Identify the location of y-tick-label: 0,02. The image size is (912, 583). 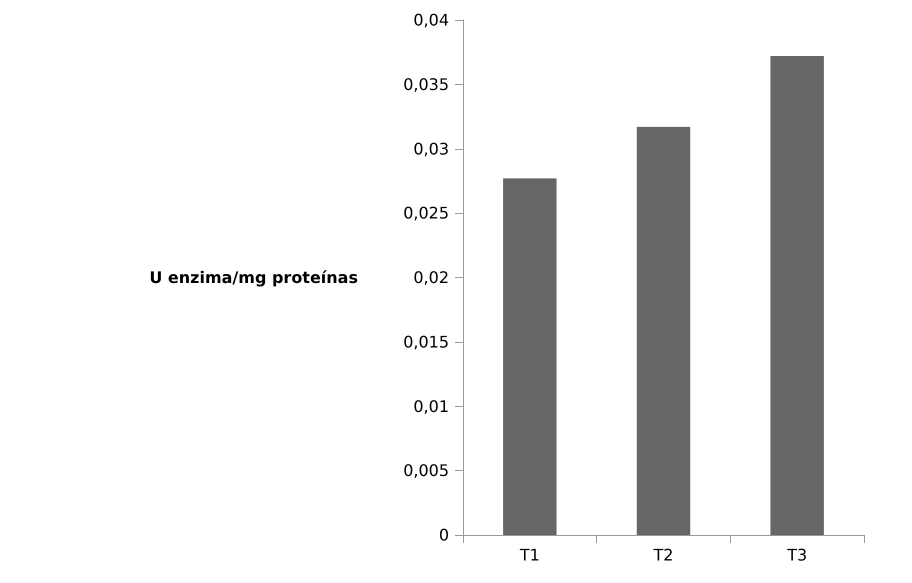
(431, 277).